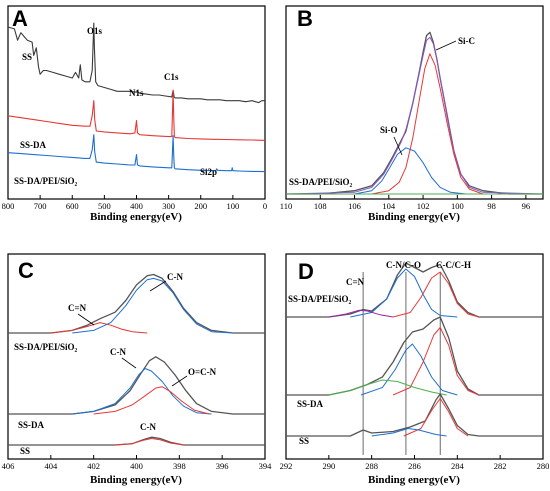 This screenshot has width=550, height=491. What do you see at coordinates (136, 466) in the screenshot?
I see `panel-c-tick-label-3: 400` at bounding box center [136, 466].